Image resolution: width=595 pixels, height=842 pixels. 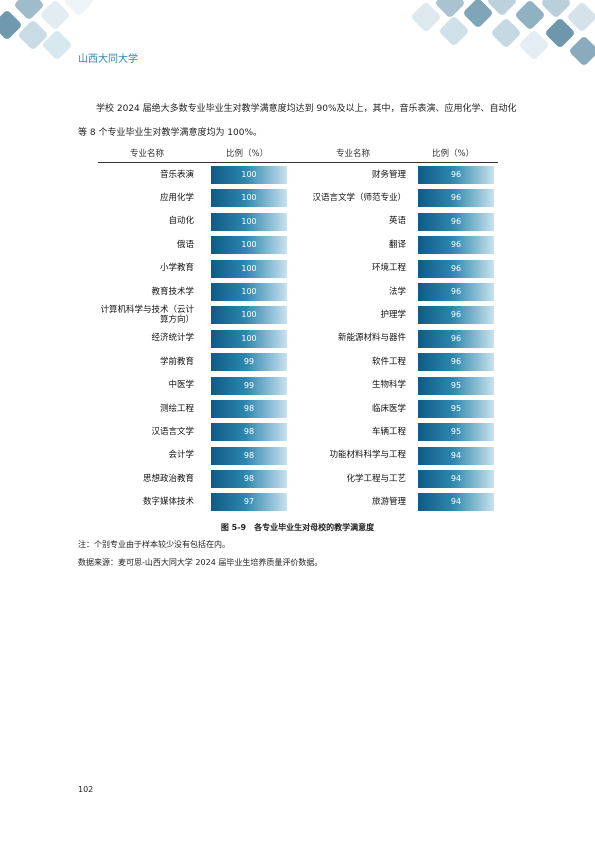 What do you see at coordinates (298, 197) in the screenshot?
I see `table-row: 应用化学 100 汉语言文学（师范专业） 96` at bounding box center [298, 197].